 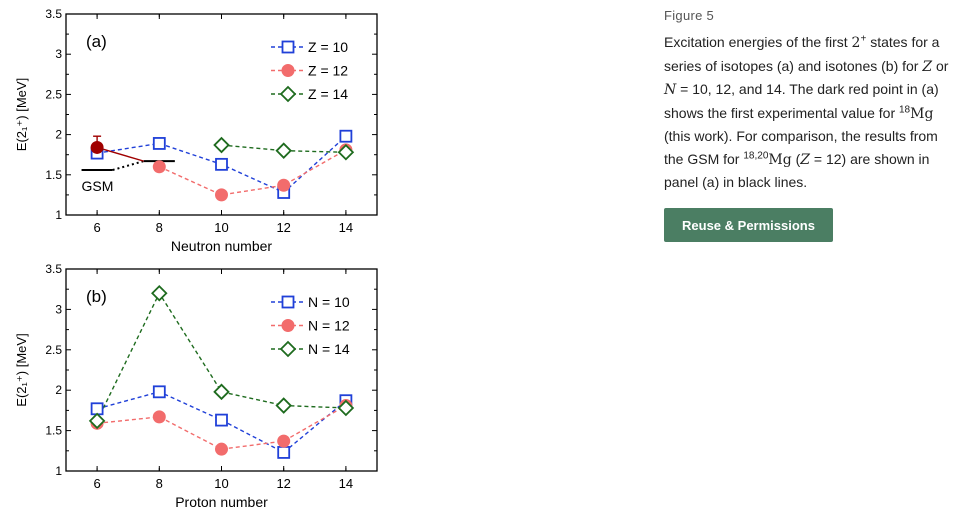 I want to click on caption-math-n: N, so click(x=670, y=90).